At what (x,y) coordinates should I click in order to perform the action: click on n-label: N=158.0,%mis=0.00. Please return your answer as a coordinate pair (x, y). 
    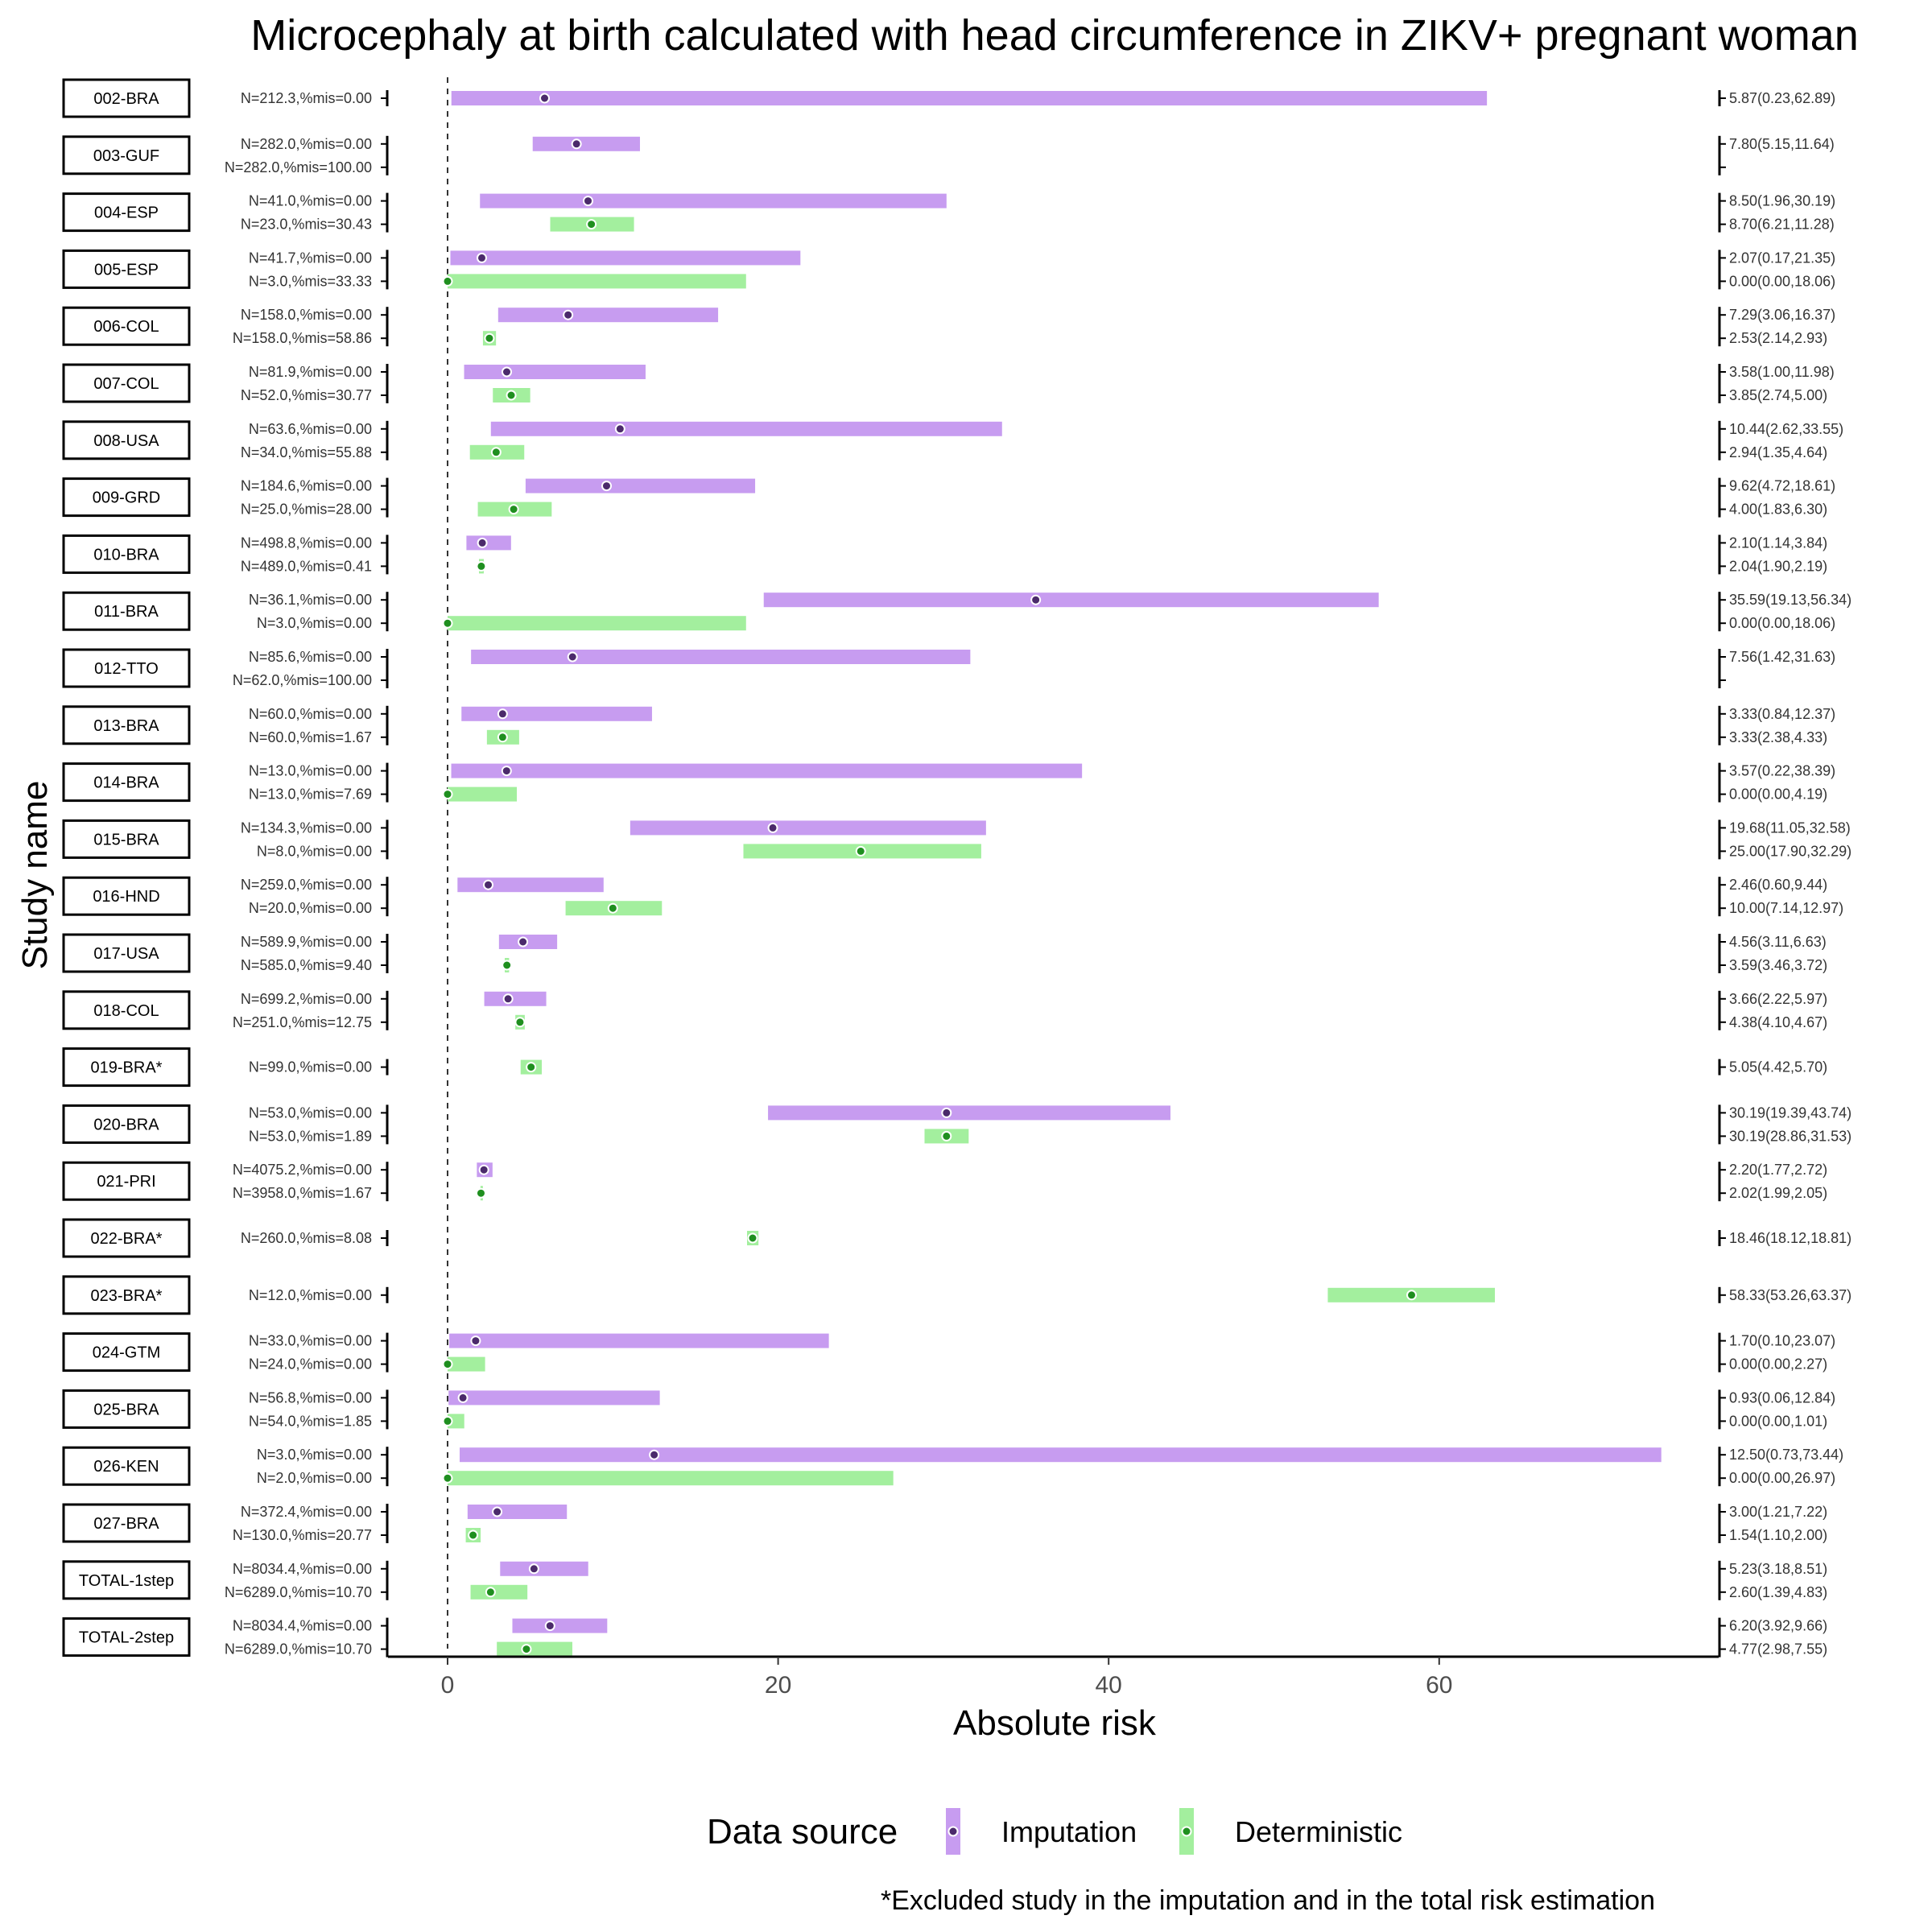
    Looking at the image, I should click on (306, 315).